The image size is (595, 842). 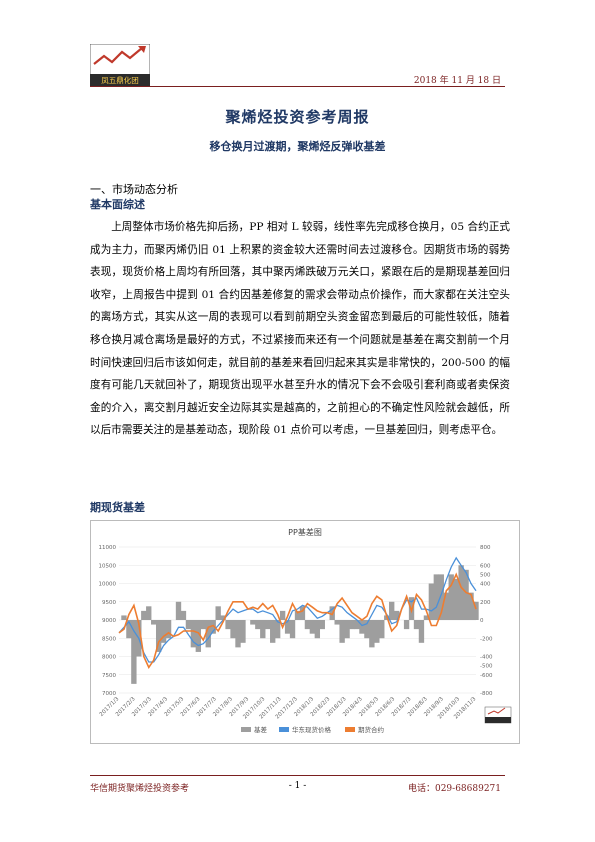 What do you see at coordinates (109, 676) in the screenshot?
I see `y-left-tick-label: 7500` at bounding box center [109, 676].